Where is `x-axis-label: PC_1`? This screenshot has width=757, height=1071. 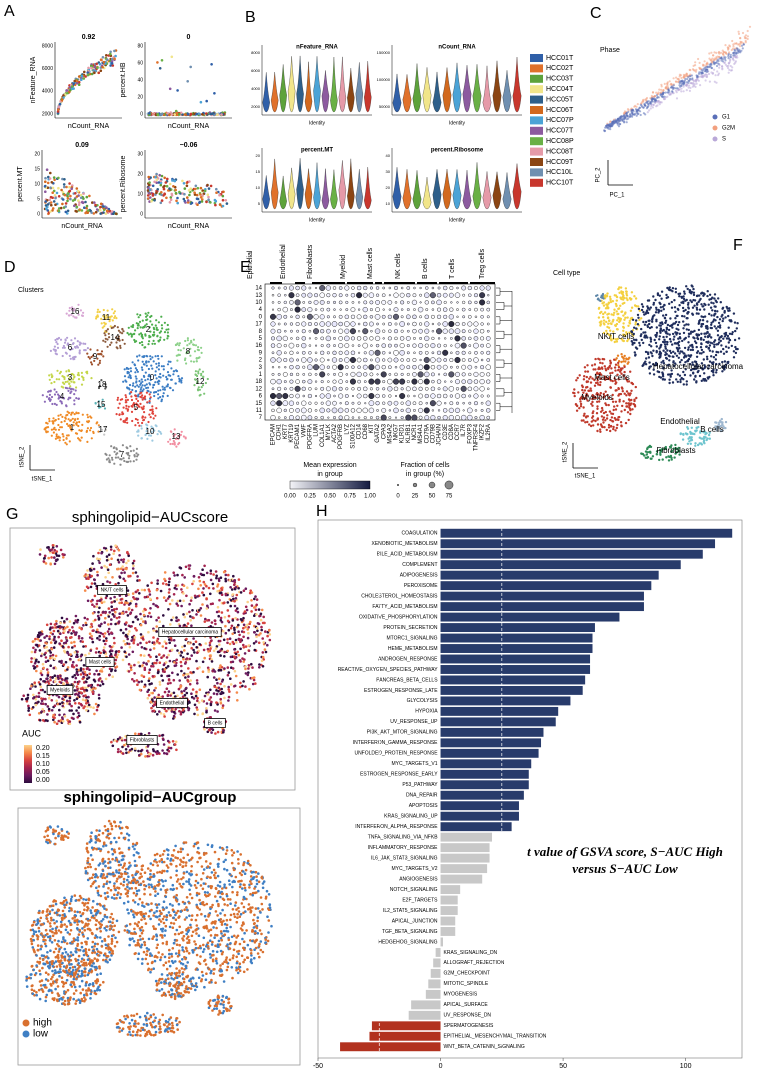
x-axis-label: PC_1 is located at coordinates (617, 196).